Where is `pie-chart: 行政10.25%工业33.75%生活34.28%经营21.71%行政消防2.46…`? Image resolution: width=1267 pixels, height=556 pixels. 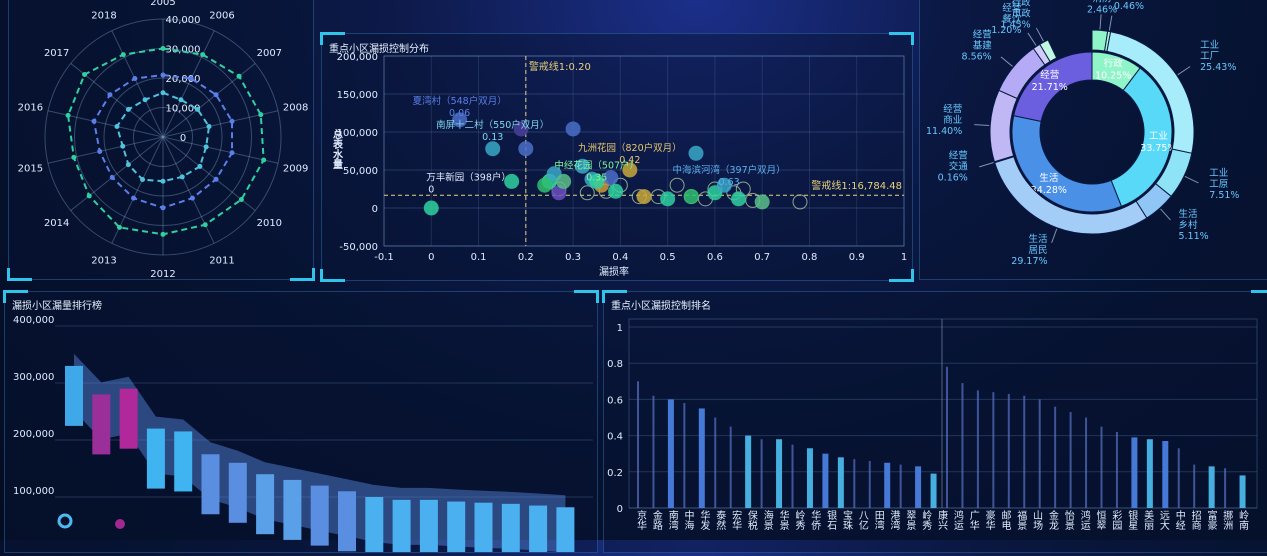 pie-chart: 行政10.25%工业33.75%生活34.28%经营21.71%行政消防2.46… is located at coordinates (1082, 133).